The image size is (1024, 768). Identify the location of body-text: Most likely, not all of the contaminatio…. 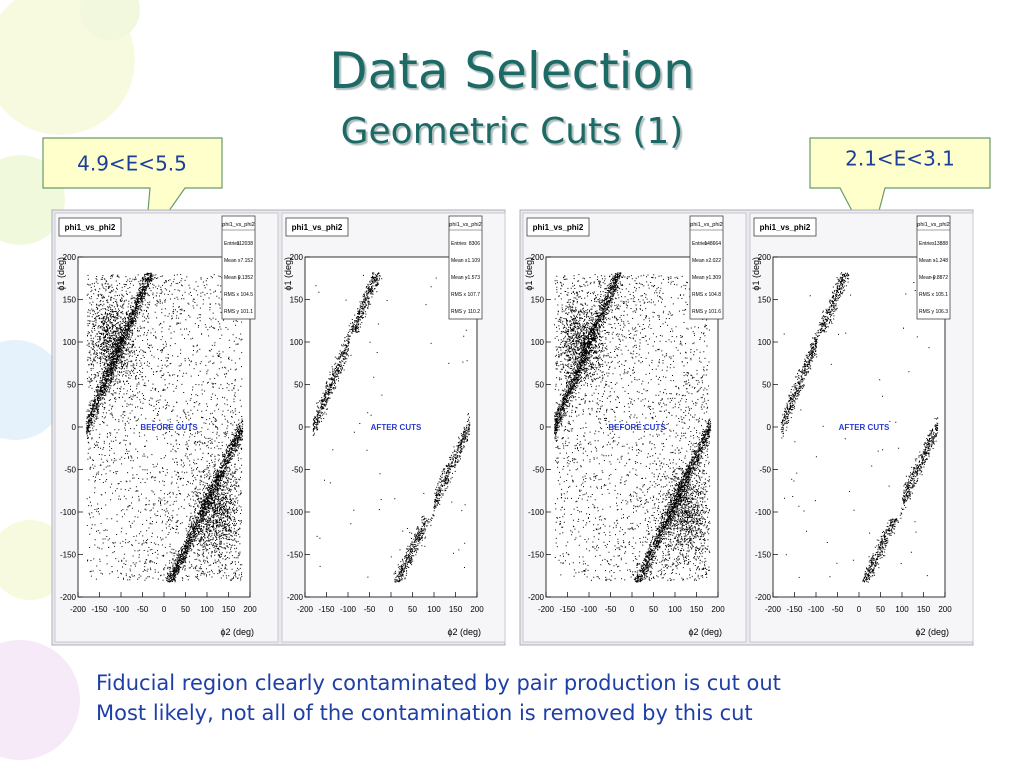
(424, 713).